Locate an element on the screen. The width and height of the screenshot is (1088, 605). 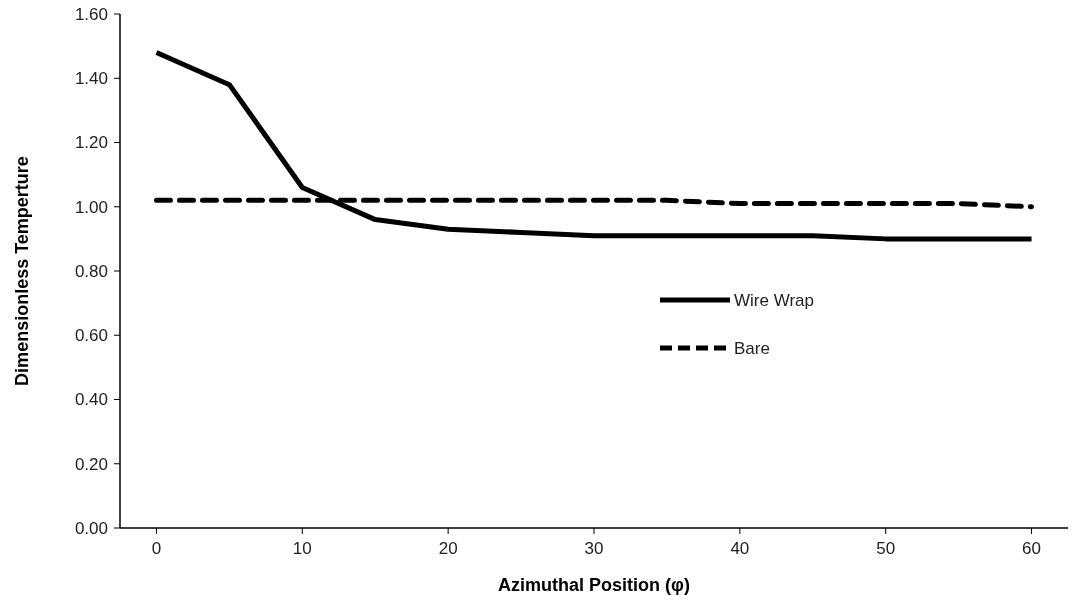
y-tick-label: 0.40 is located at coordinates (91, 400).